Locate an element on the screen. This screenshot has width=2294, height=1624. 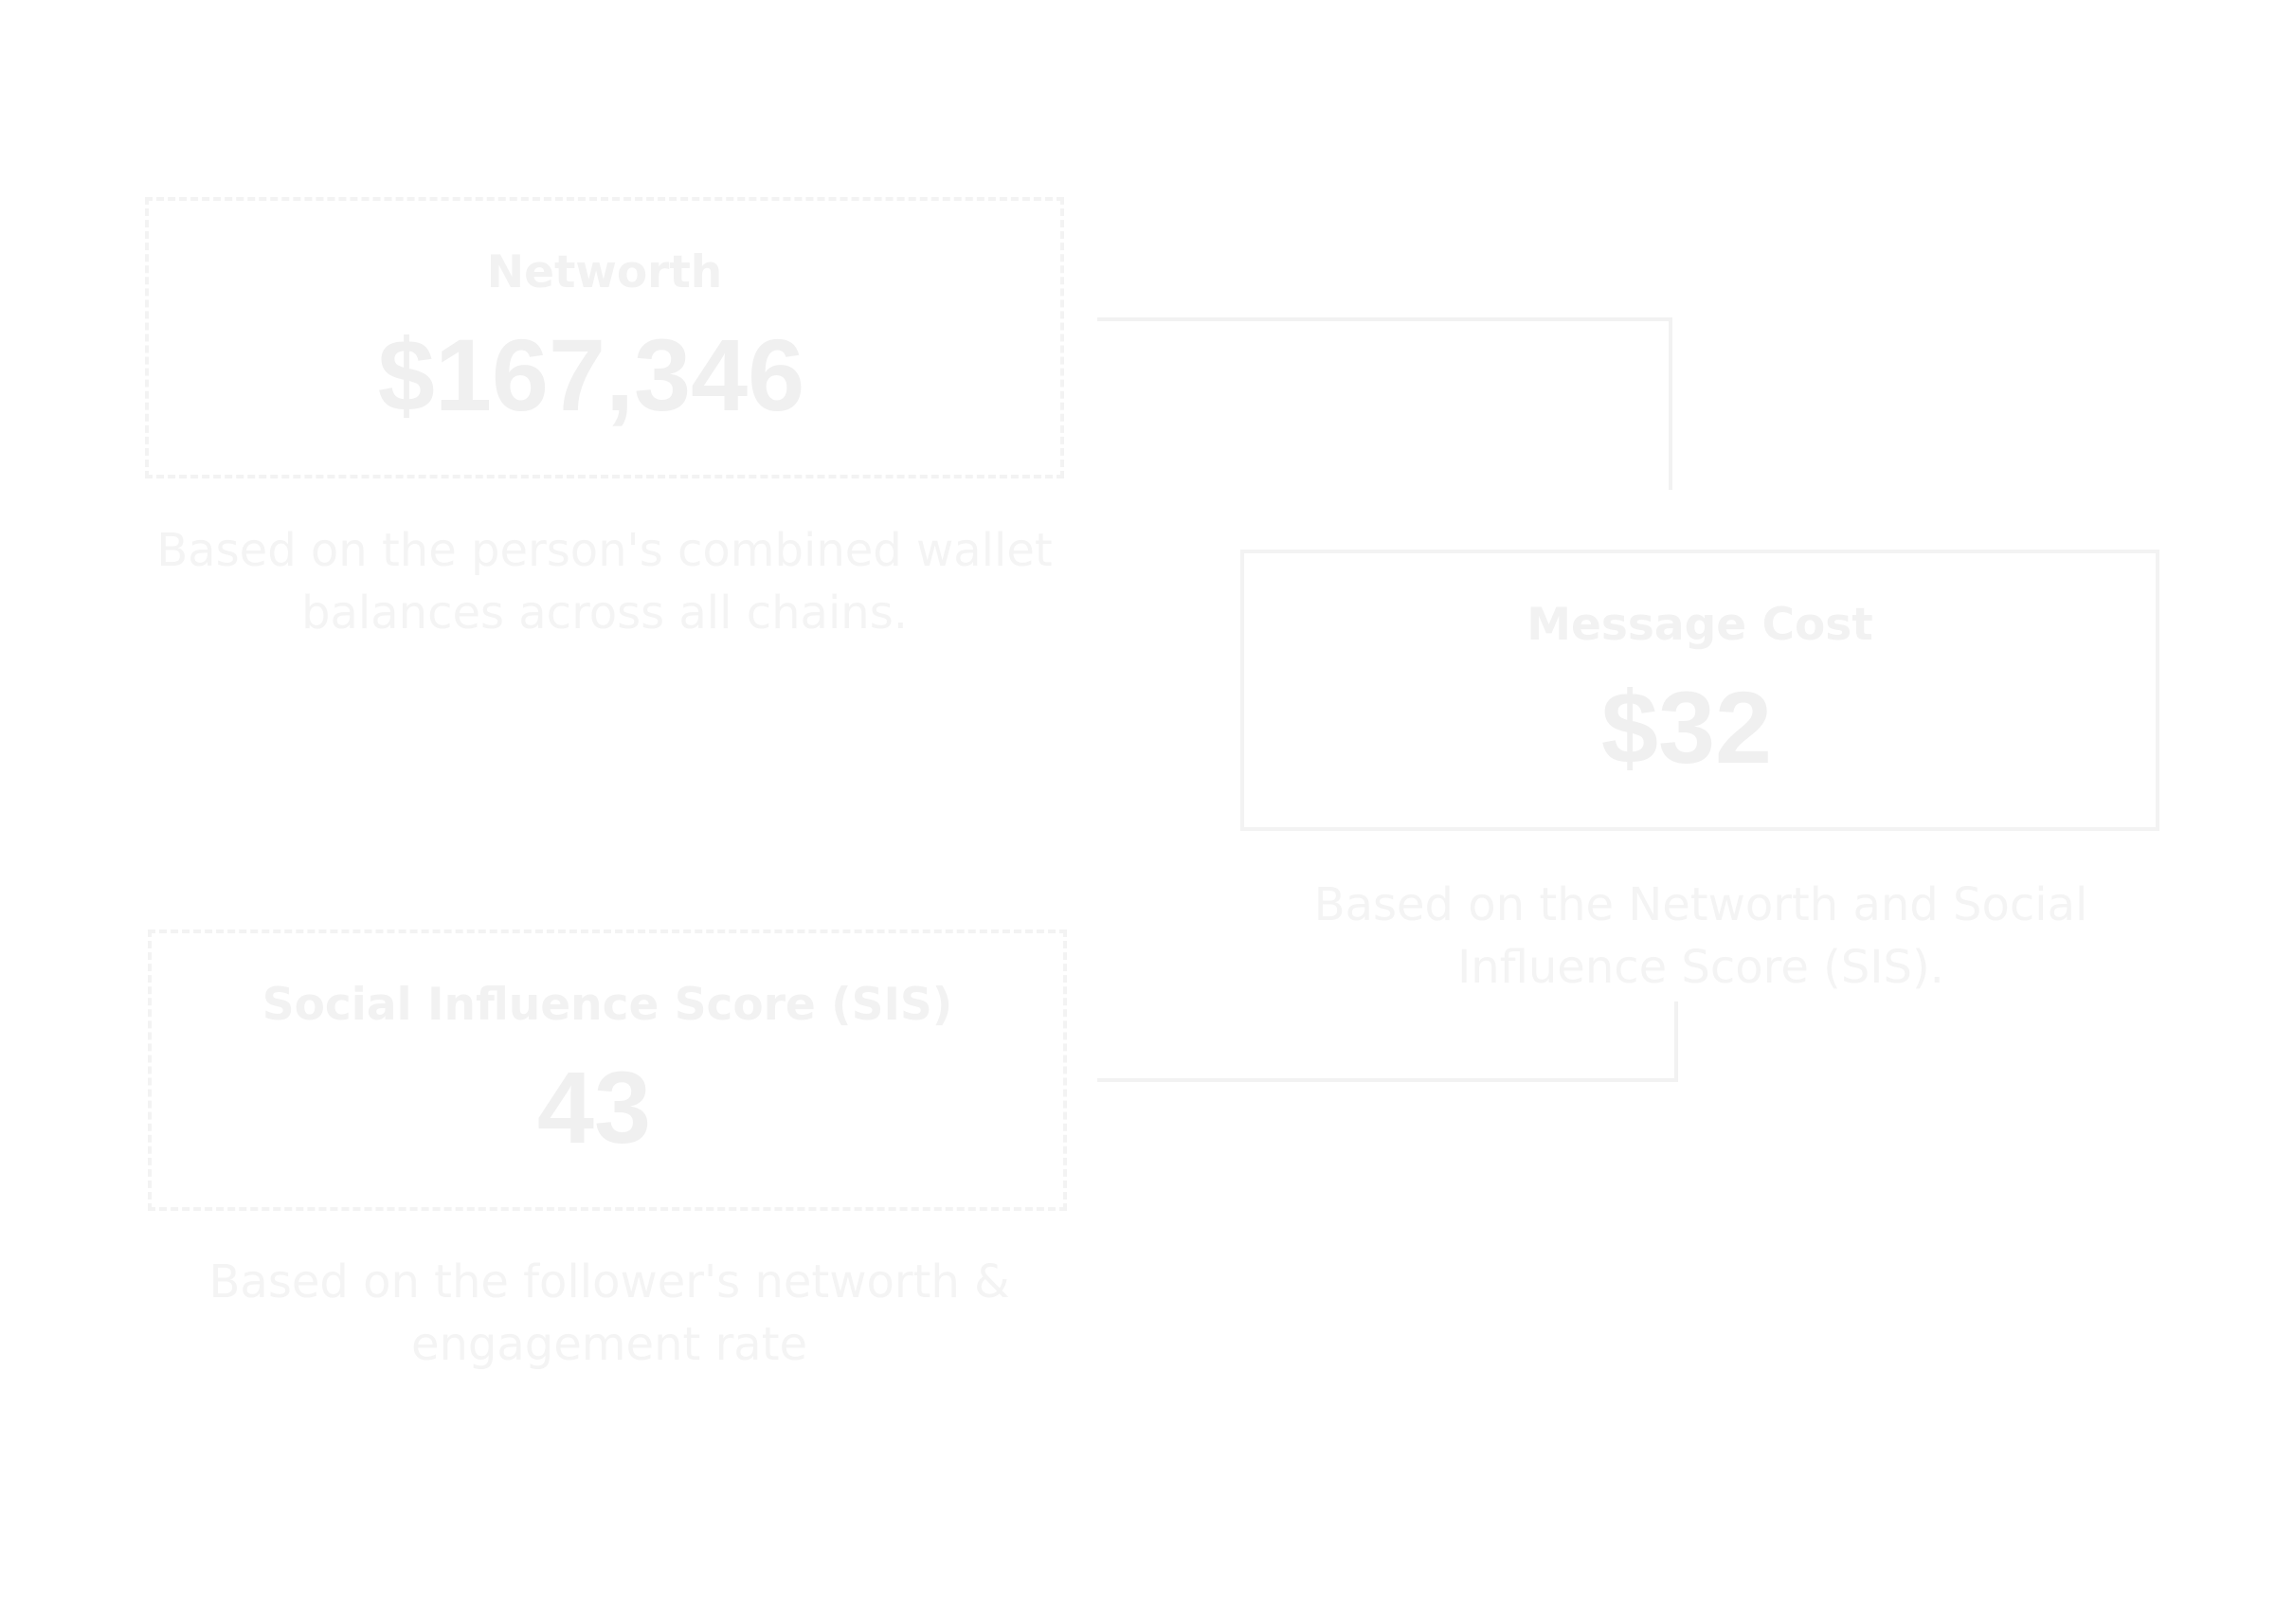
sis-title: Social Influence Score (SIS) is located at coordinates (607, 1005).